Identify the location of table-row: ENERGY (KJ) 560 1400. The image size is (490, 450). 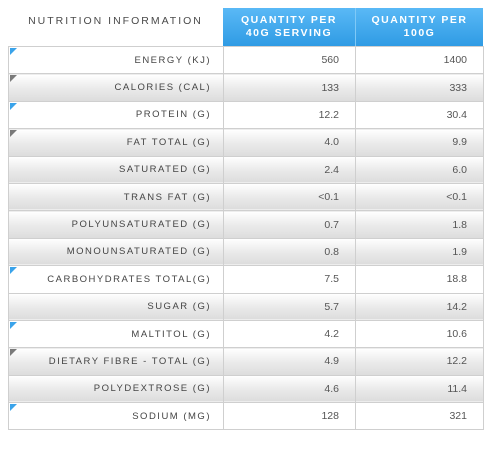
(246, 60).